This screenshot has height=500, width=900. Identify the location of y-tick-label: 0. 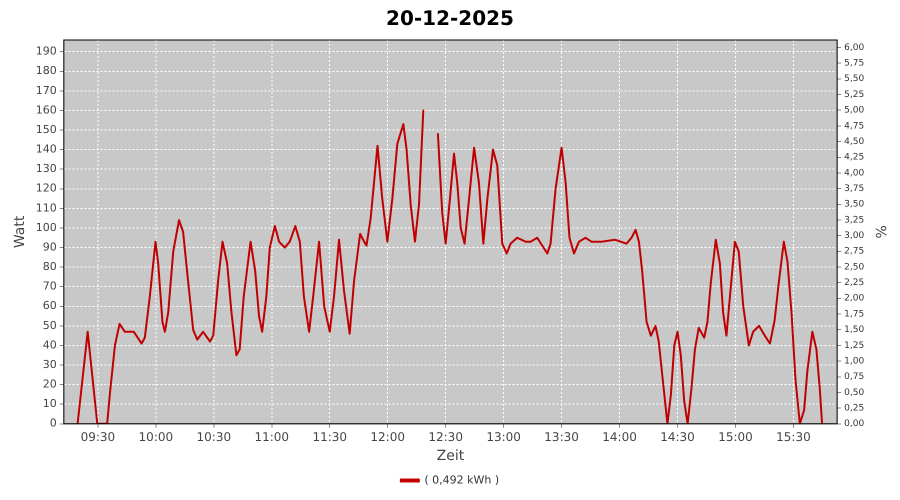
(53, 423).